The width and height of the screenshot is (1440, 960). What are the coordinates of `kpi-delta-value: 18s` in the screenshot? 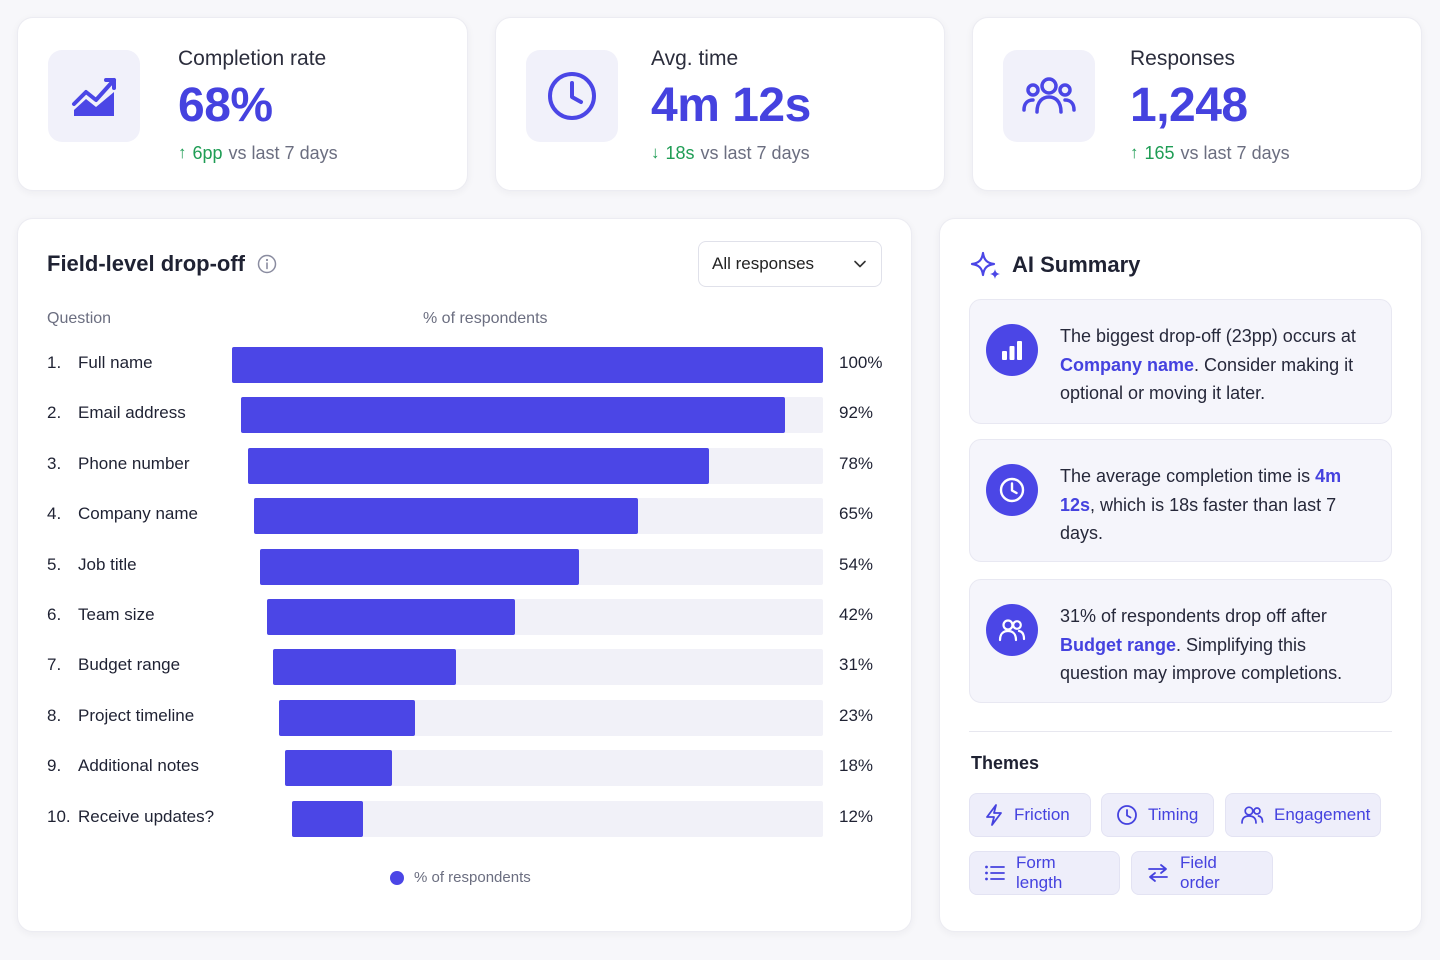 It's located at (680, 153).